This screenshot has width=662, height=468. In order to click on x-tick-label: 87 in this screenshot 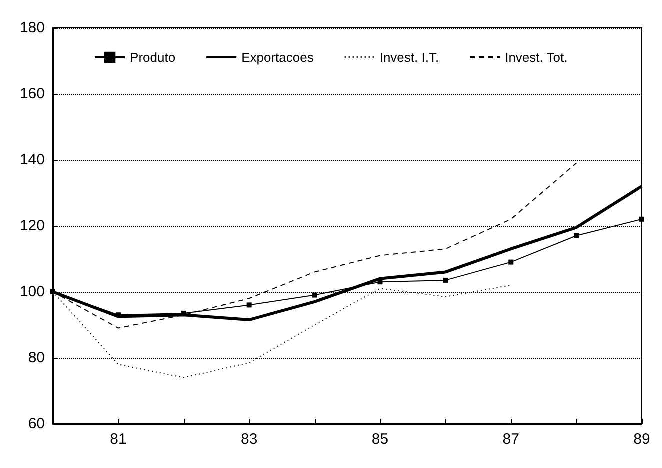, I will do `click(511, 439)`.